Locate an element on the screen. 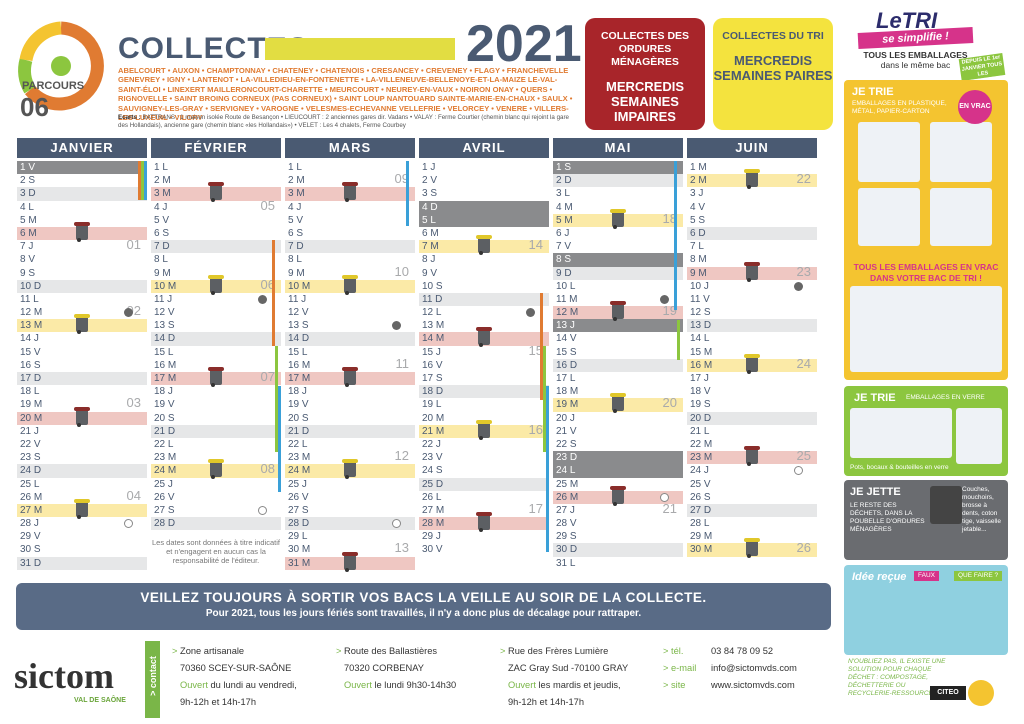 The image size is (1024, 724). week-number: 19 is located at coordinates (669, 311).